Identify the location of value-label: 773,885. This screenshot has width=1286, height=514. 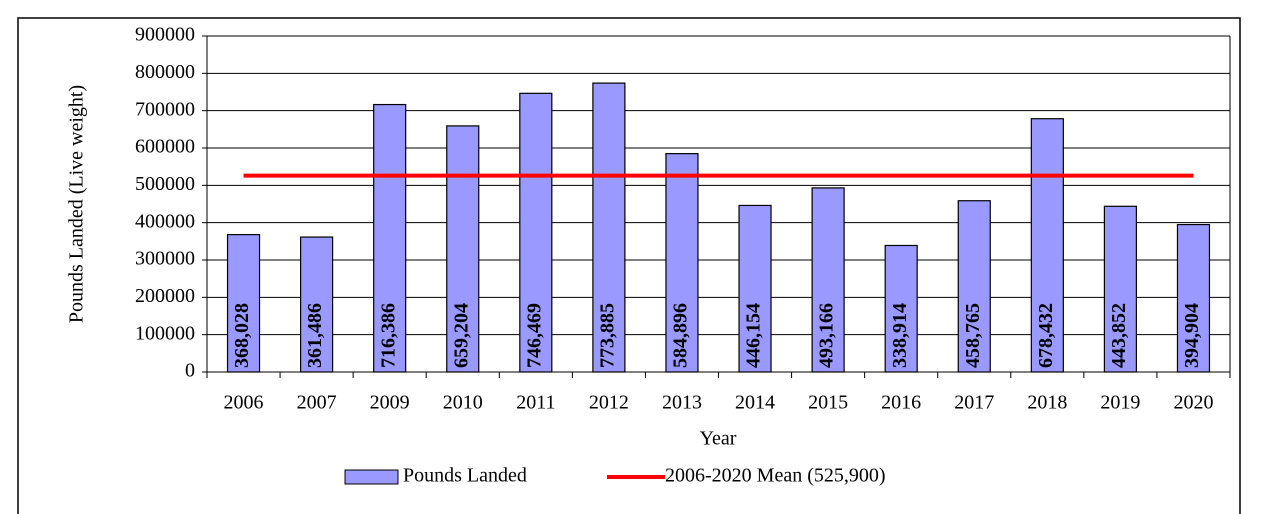
(607, 335).